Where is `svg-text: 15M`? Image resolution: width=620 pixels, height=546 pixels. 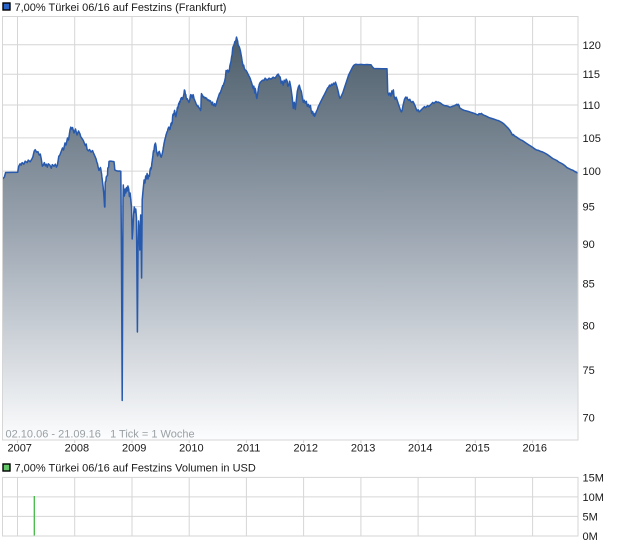
svg-text: 15M is located at coordinates (593, 478).